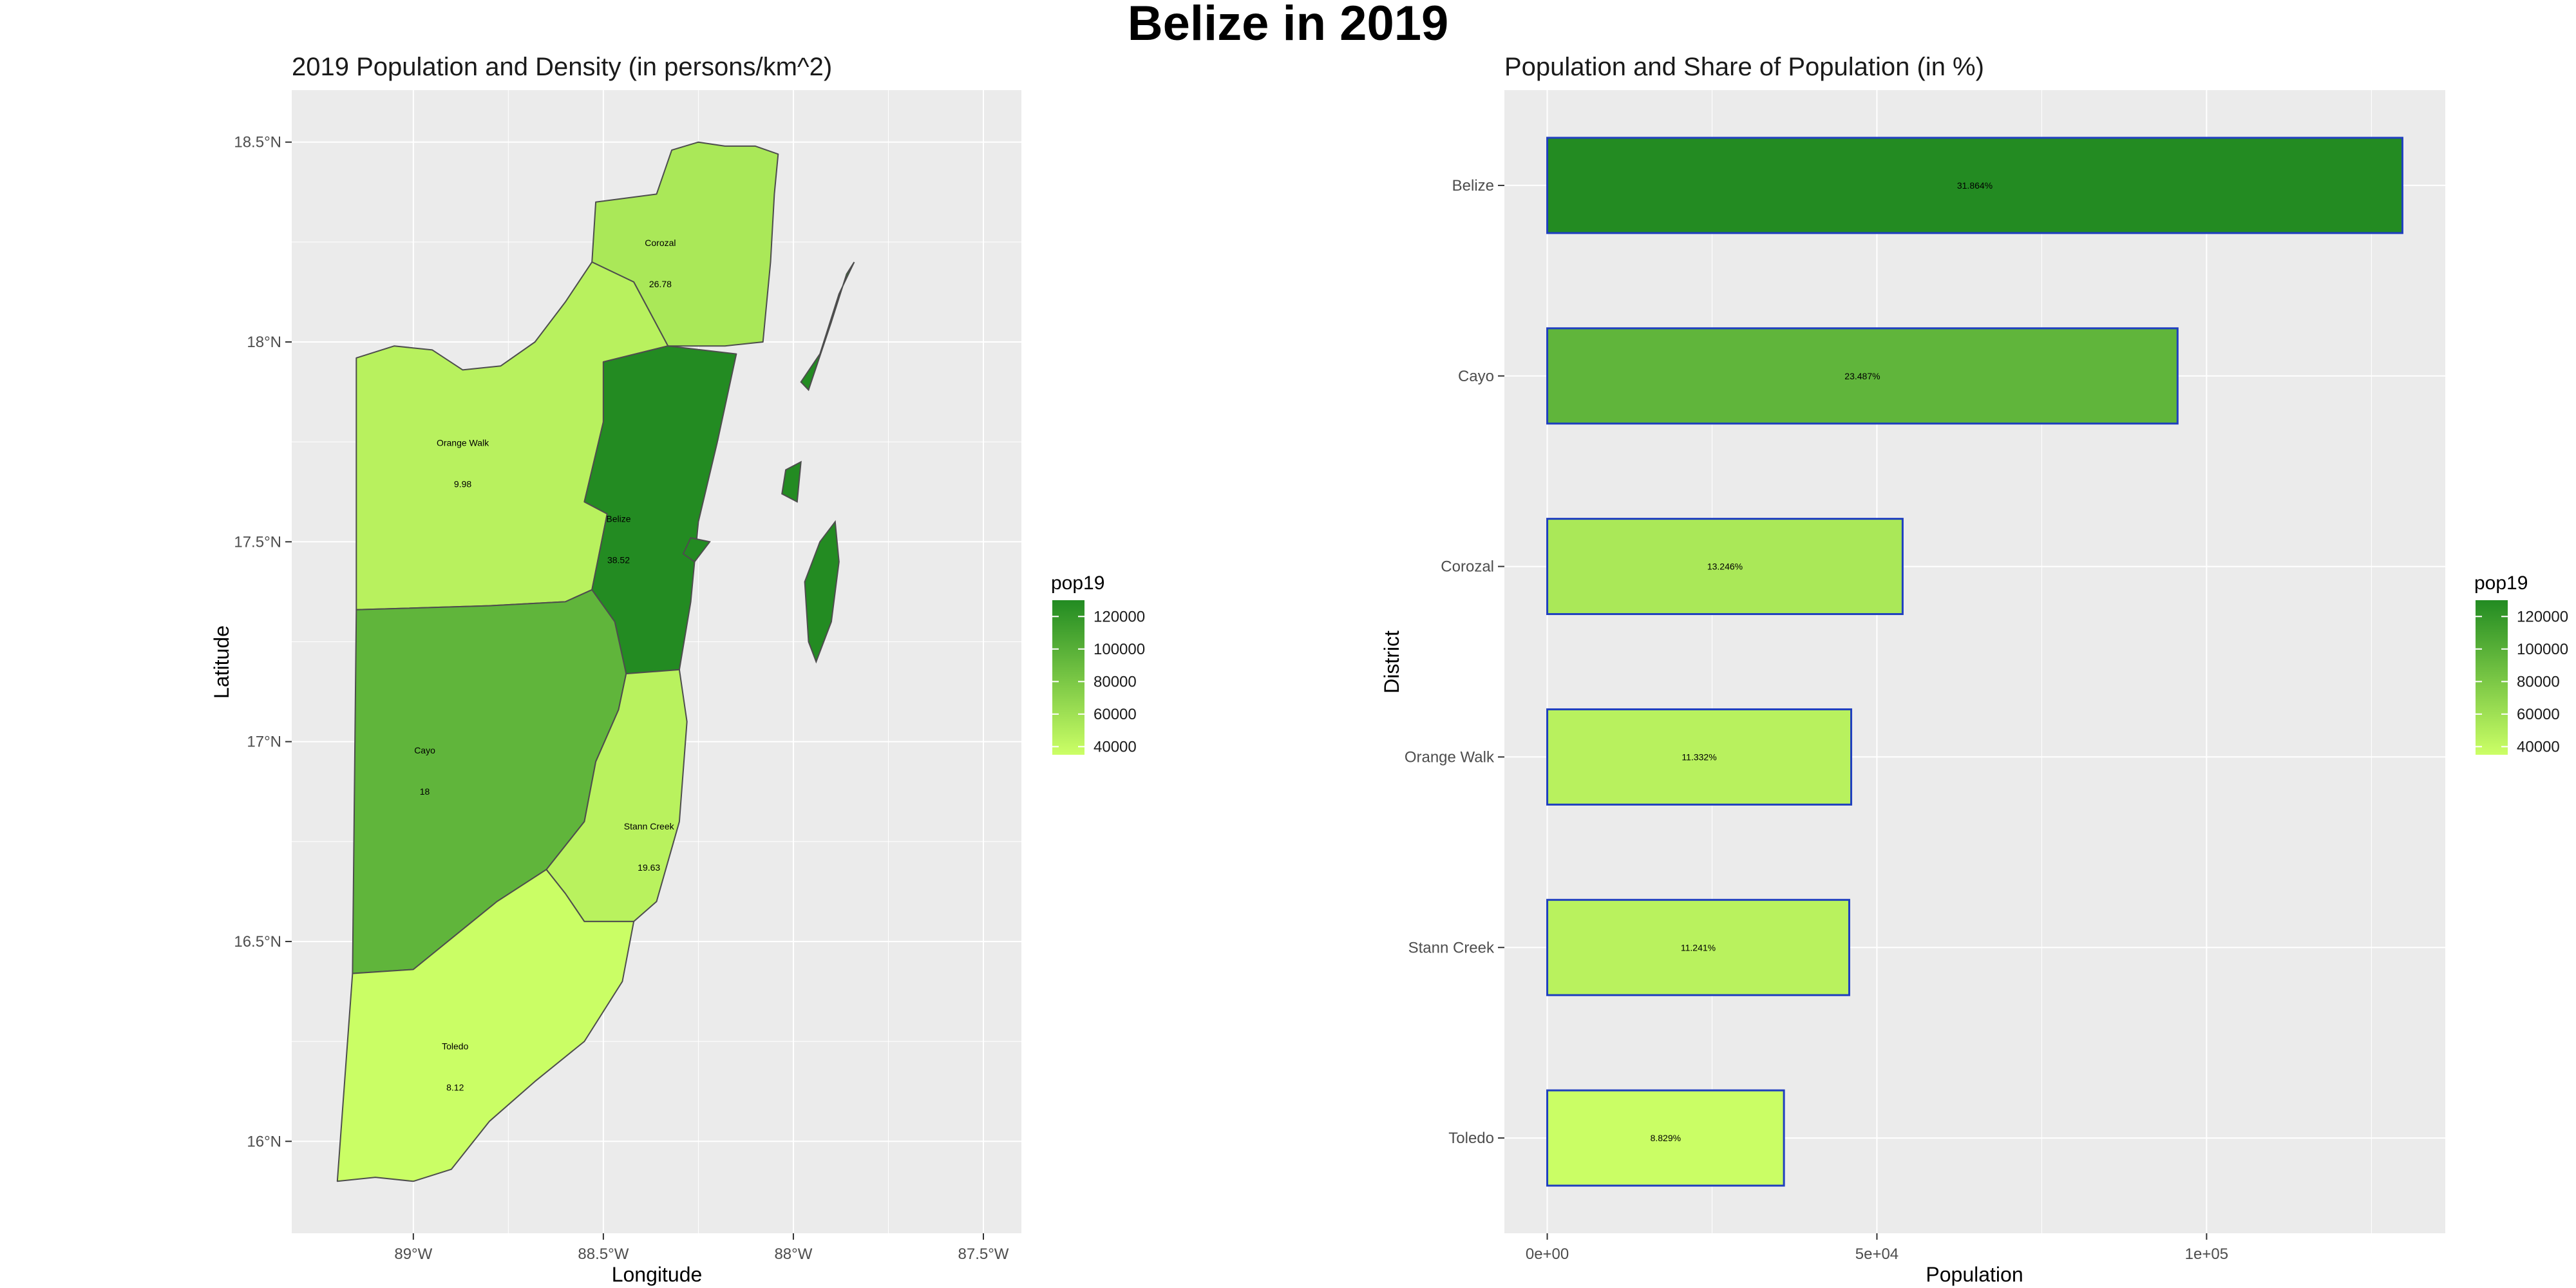 The image size is (2576, 1288). Describe the element at coordinates (1547, 1254) in the screenshot. I see `bar-x-tick-label: 0e+00` at that location.